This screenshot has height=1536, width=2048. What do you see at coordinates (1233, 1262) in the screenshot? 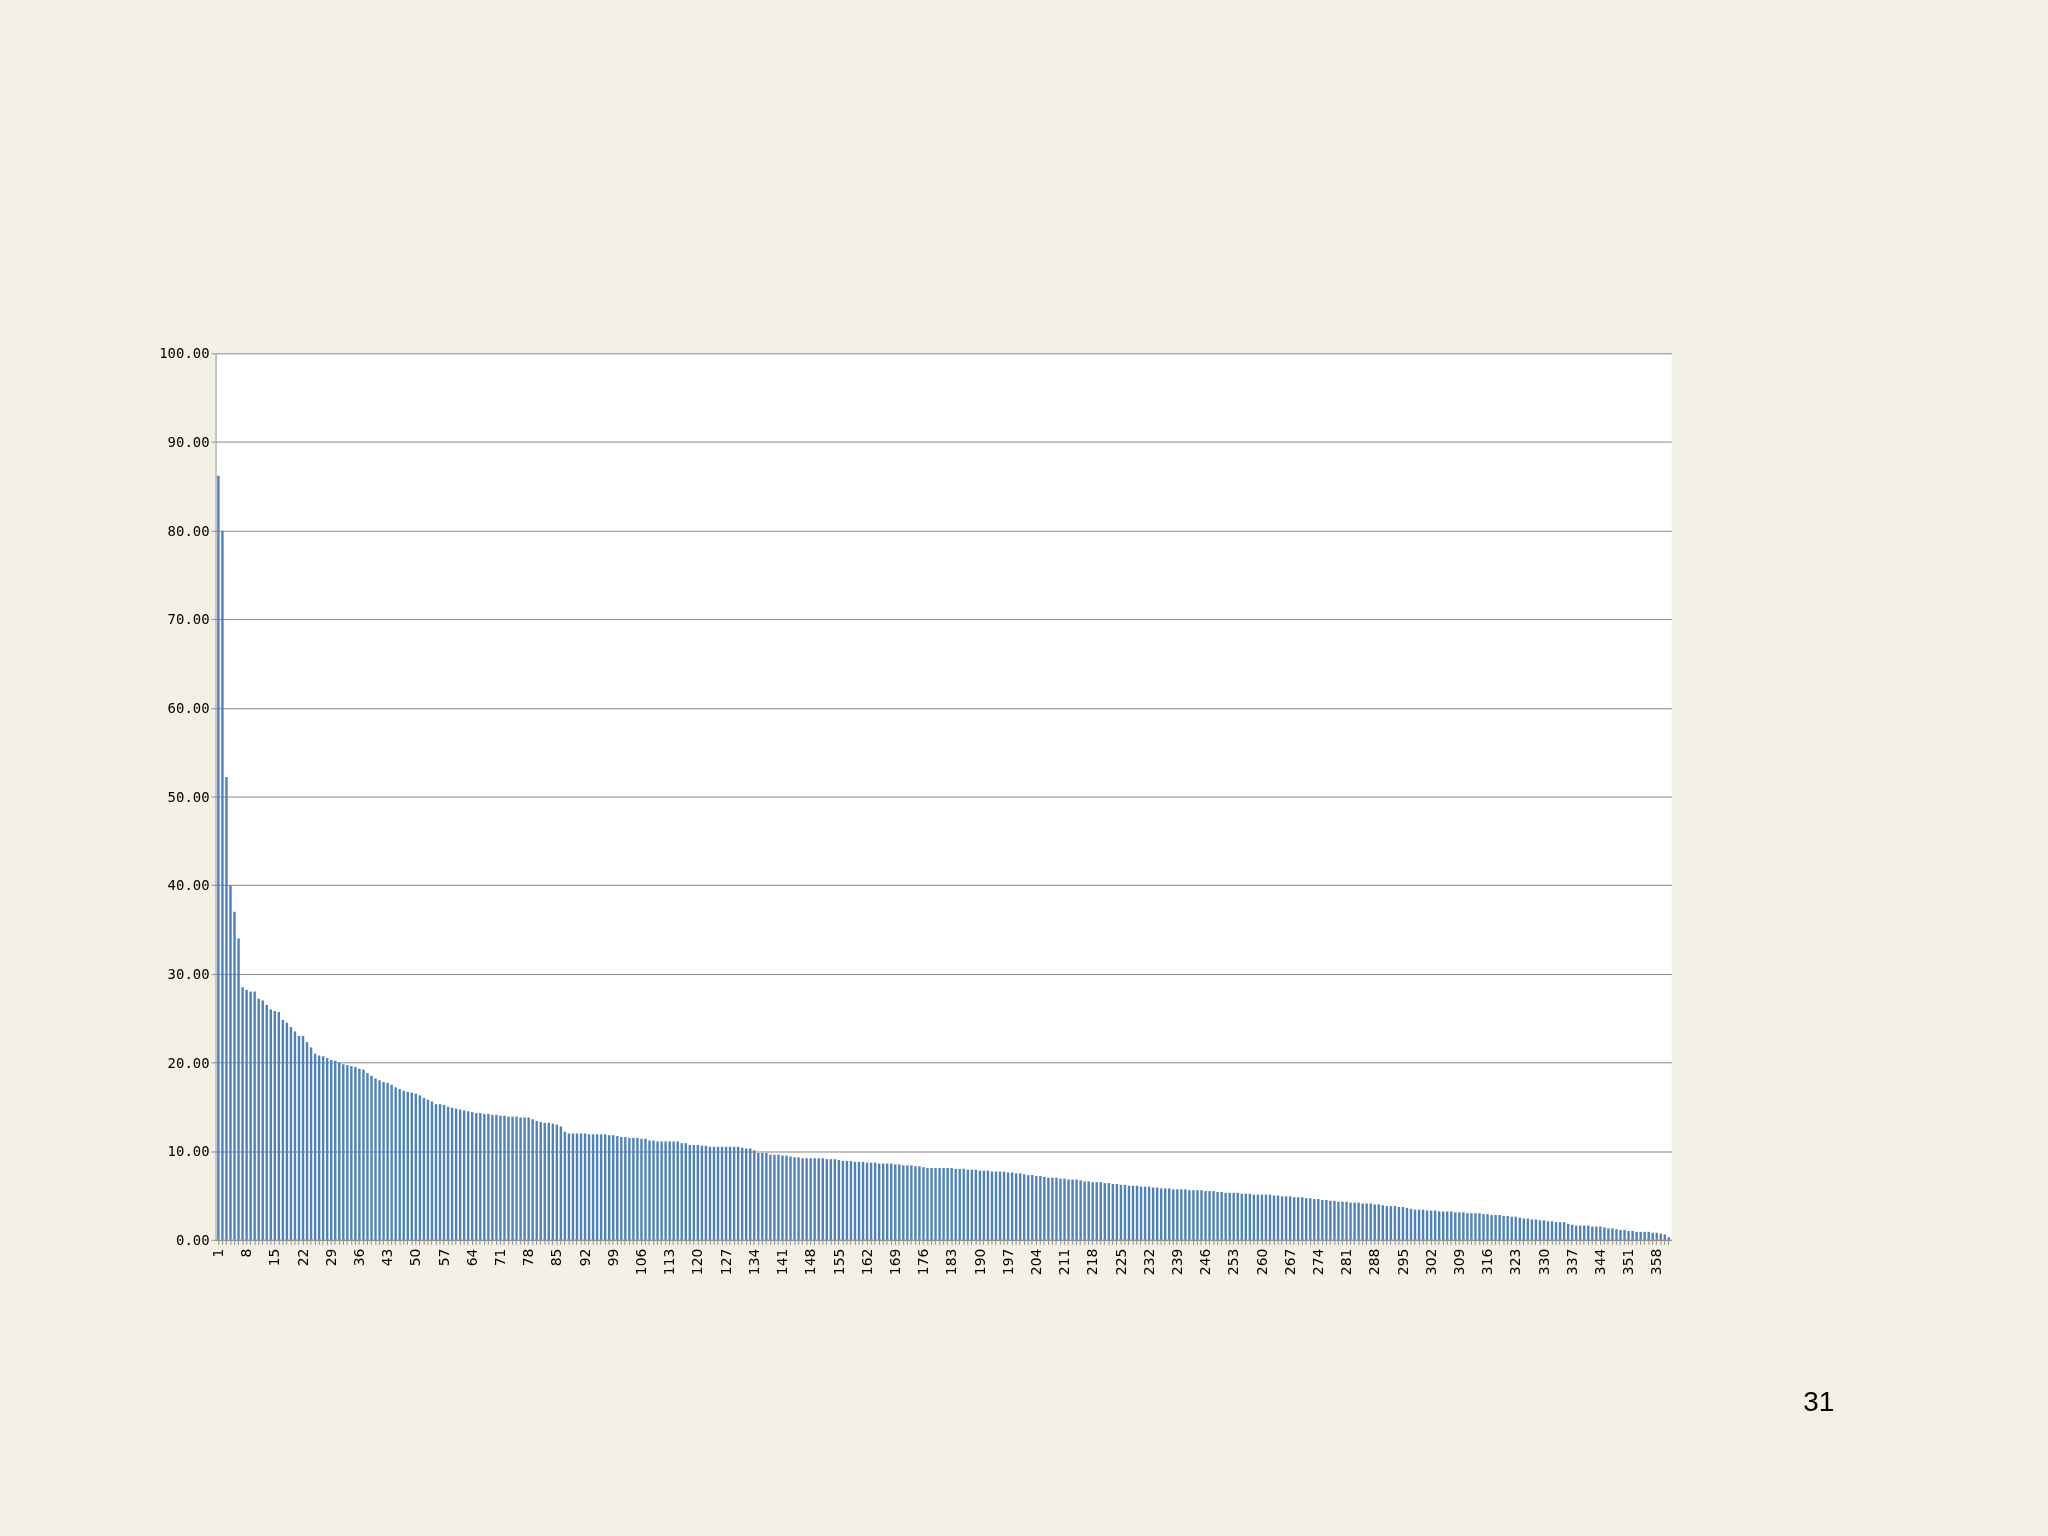
I see `x-tick-label: 253` at bounding box center [1233, 1262].